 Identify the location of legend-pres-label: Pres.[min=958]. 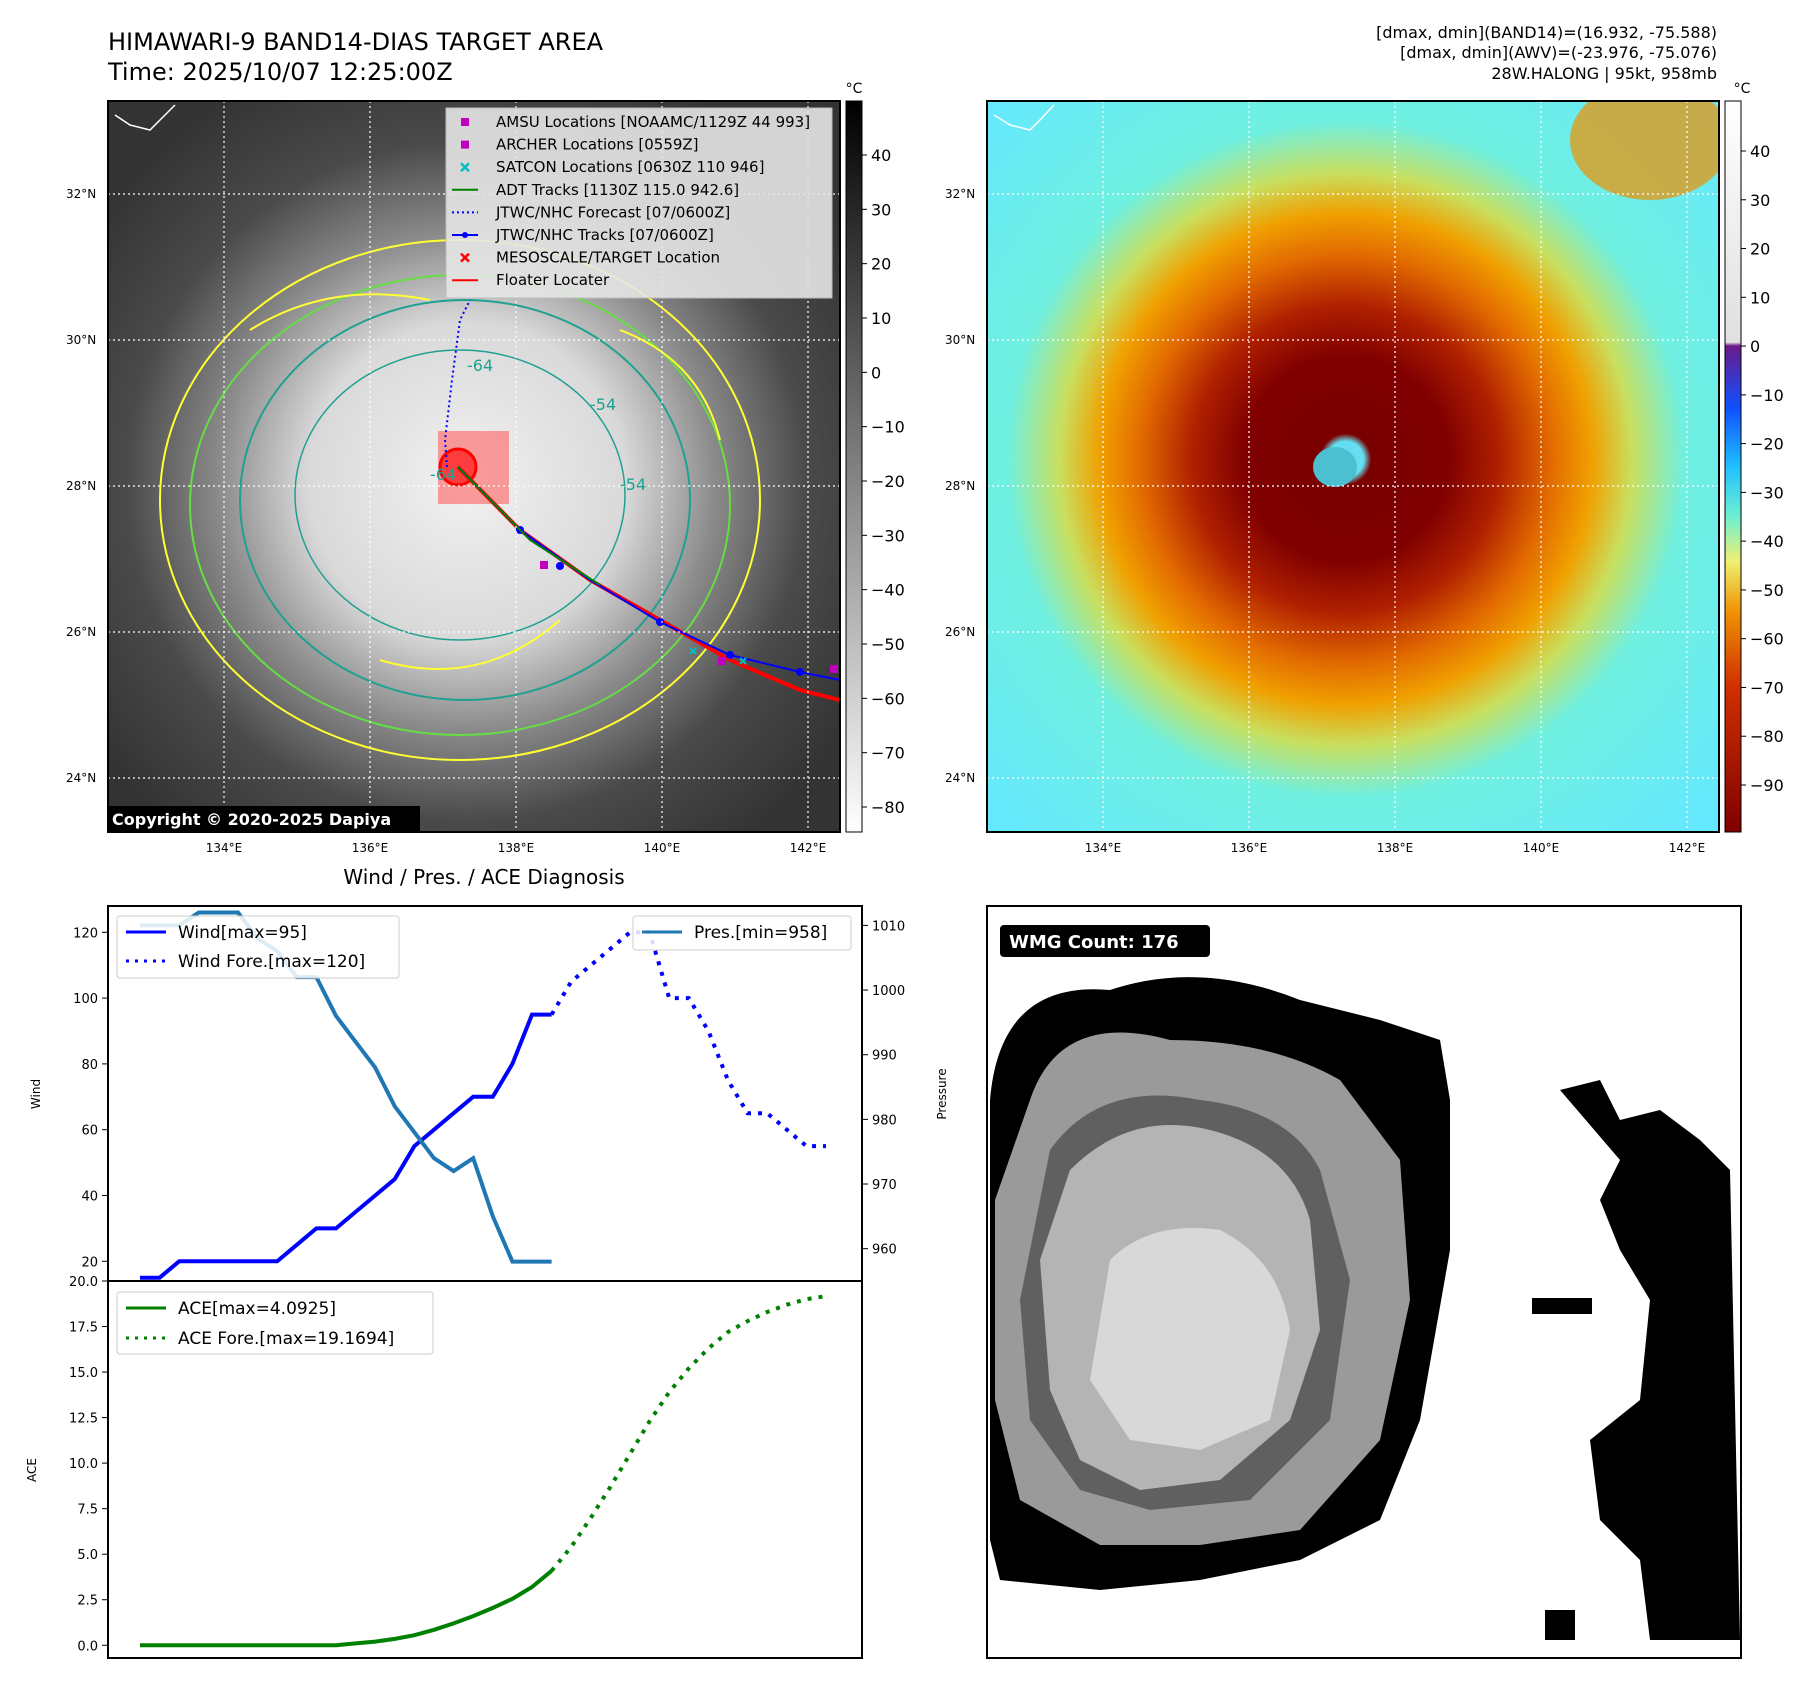
(760, 933).